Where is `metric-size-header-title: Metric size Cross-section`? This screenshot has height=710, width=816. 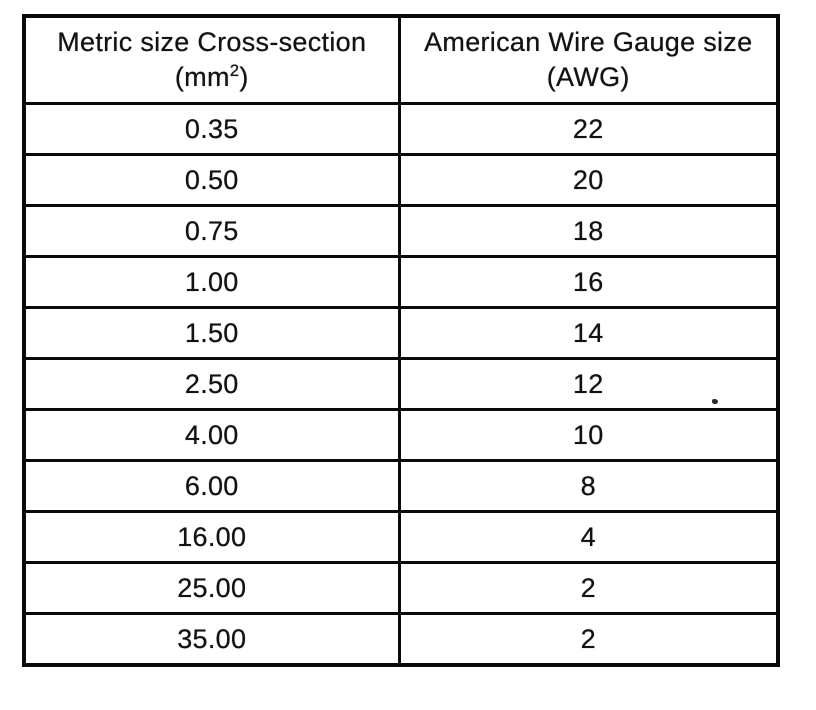
metric-size-header-title: Metric size Cross-section is located at coordinates (212, 42).